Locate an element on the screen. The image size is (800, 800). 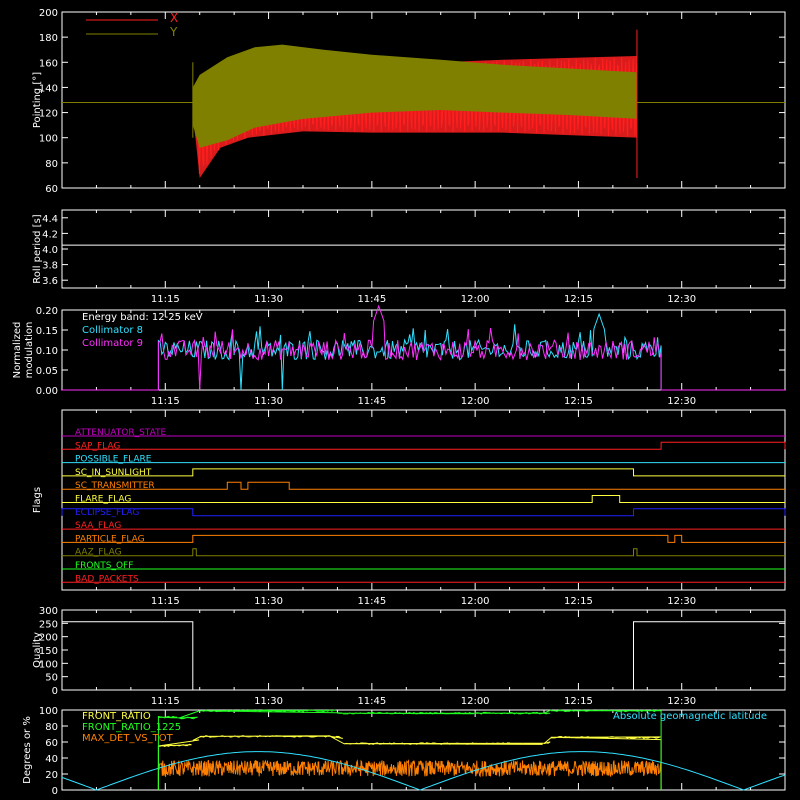
flag-line-flare-flag is located at coordinates (423, 499).